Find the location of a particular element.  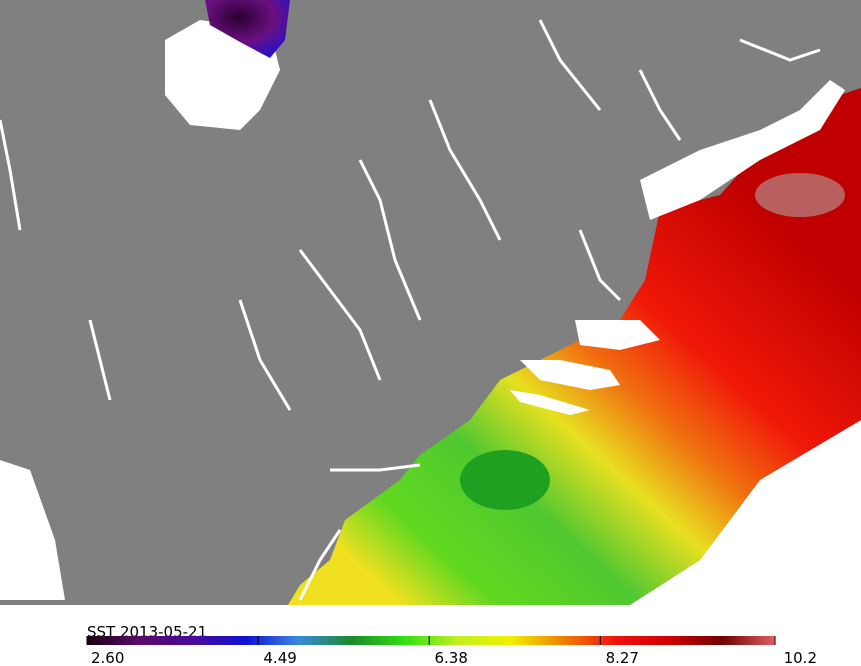

colorbar-bar is located at coordinates (431, 640).